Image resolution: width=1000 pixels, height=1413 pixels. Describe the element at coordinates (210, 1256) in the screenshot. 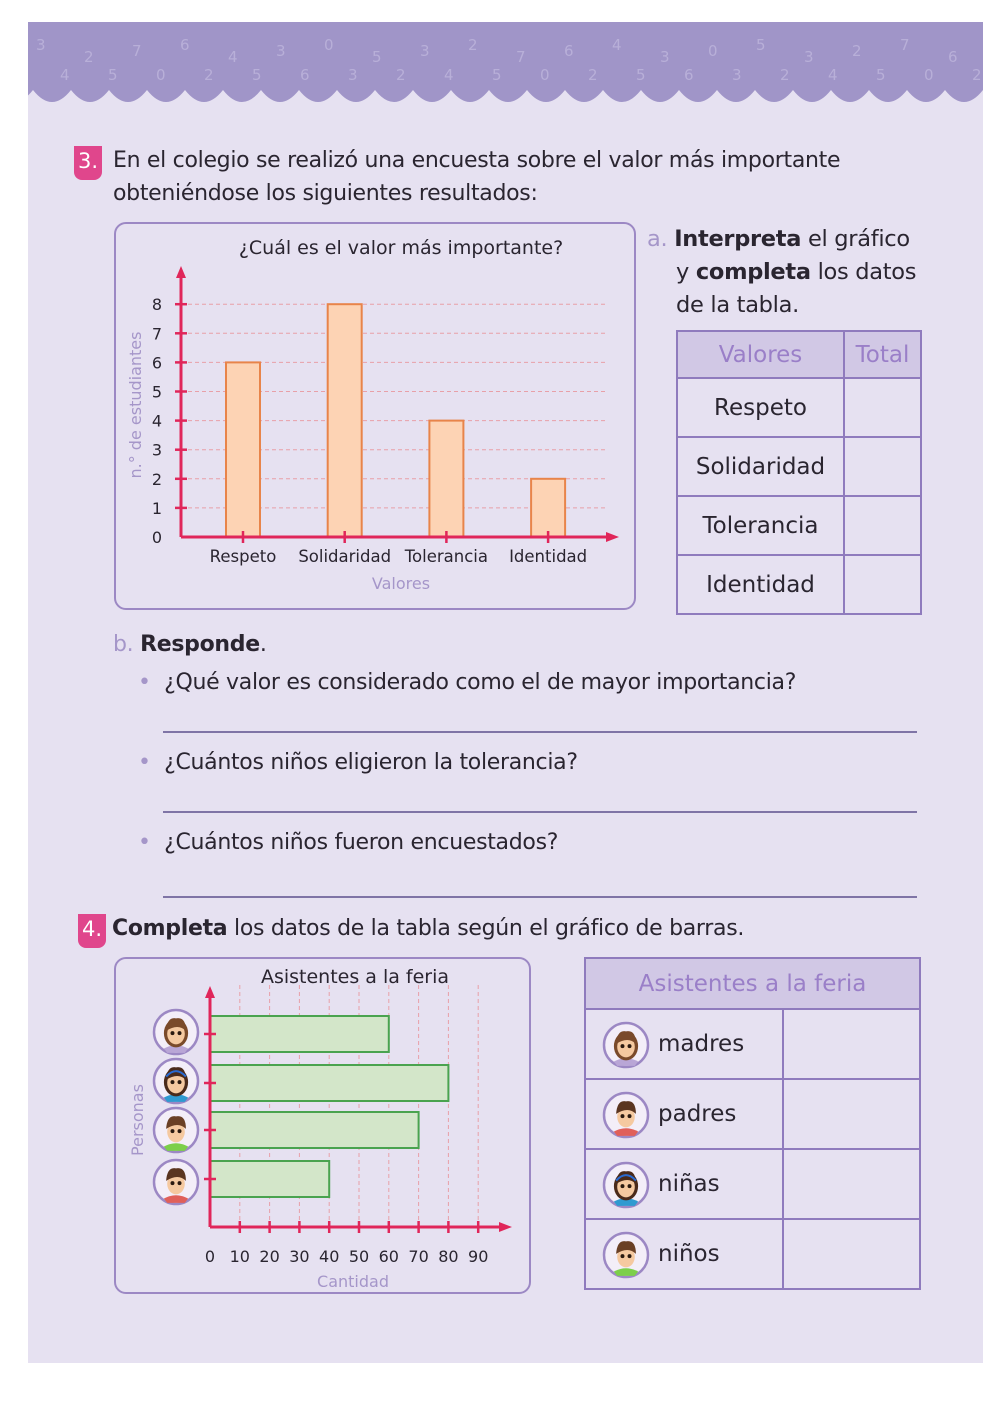

I see `x-tick-label: 0` at that location.